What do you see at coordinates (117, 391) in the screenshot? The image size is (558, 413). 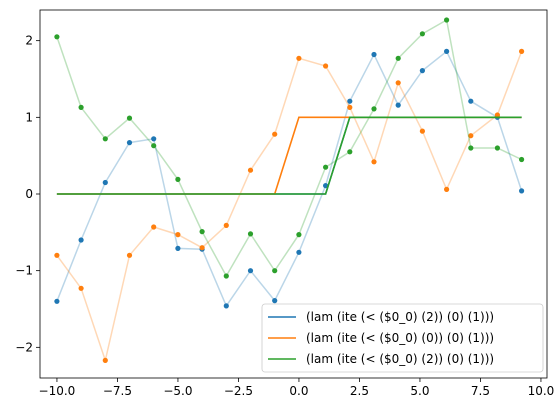 I see `x-tick-label: −7.5` at bounding box center [117, 391].